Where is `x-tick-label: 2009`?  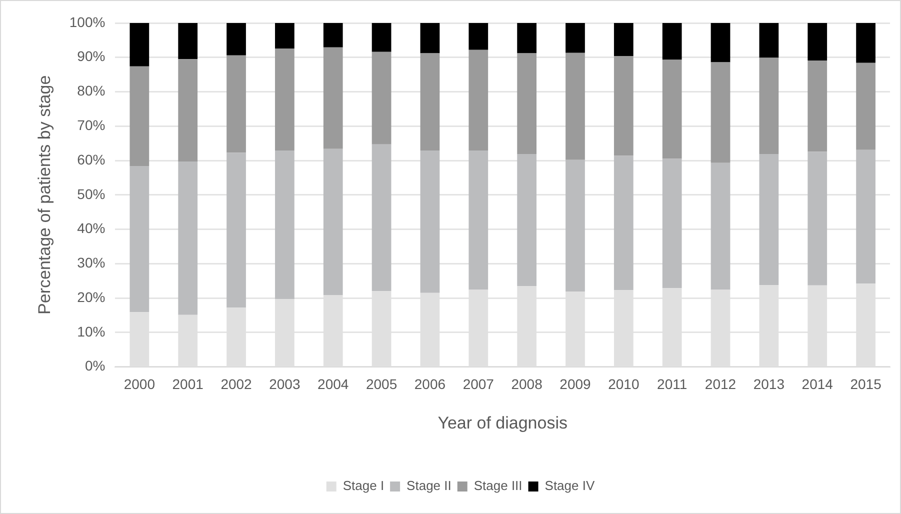 x-tick-label: 2009 is located at coordinates (576, 384).